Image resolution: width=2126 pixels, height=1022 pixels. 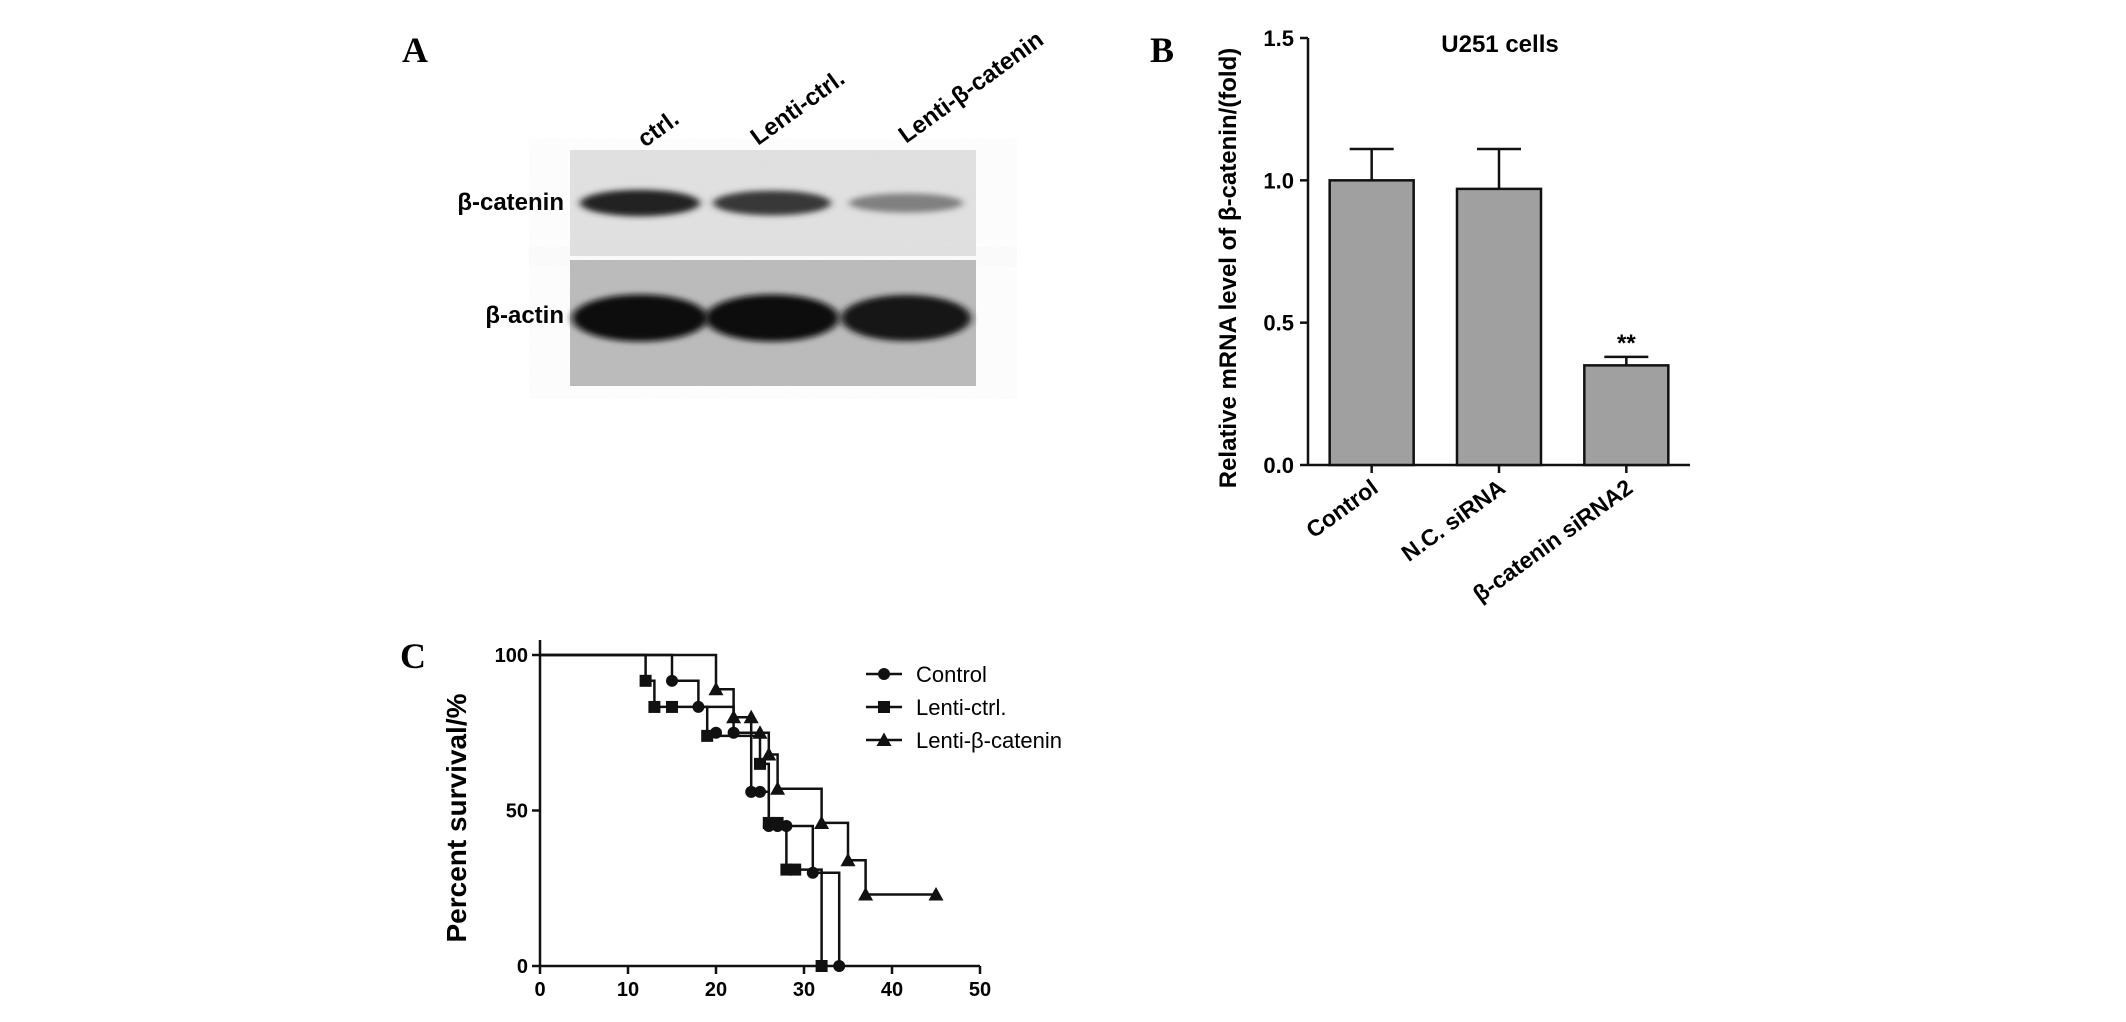 I want to click on lane-label-ctrl: ctrl., so click(x=658, y=129).